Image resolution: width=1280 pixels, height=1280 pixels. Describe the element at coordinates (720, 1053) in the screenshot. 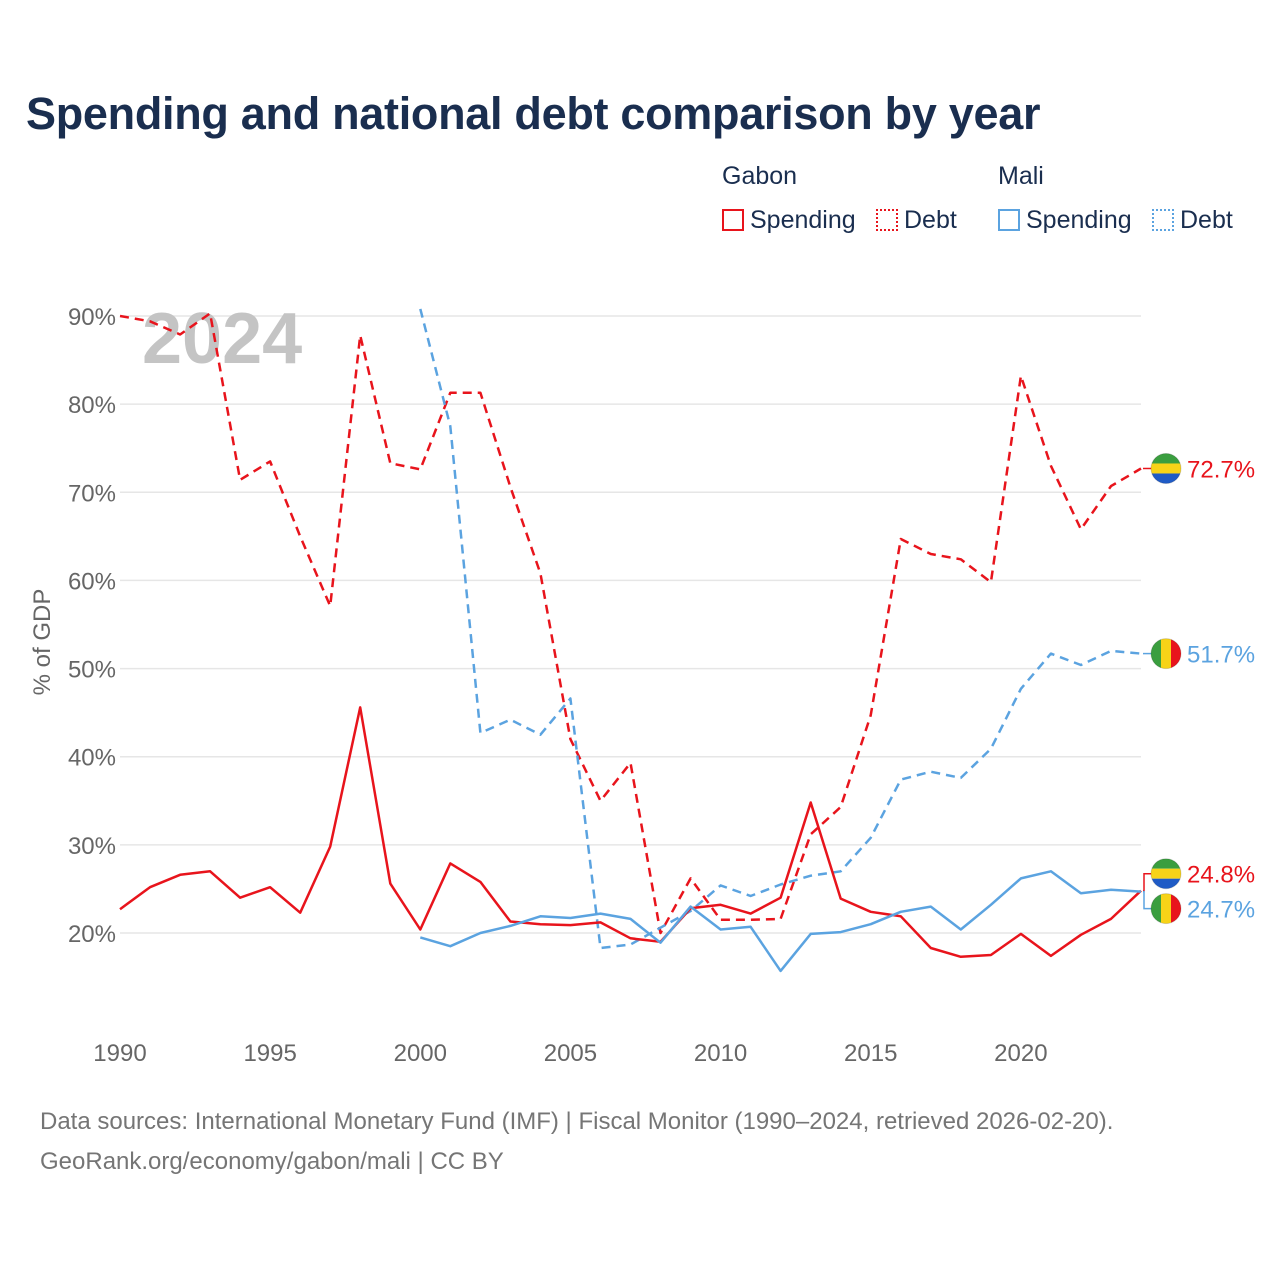

I see `x-tick-label: 2010` at that location.